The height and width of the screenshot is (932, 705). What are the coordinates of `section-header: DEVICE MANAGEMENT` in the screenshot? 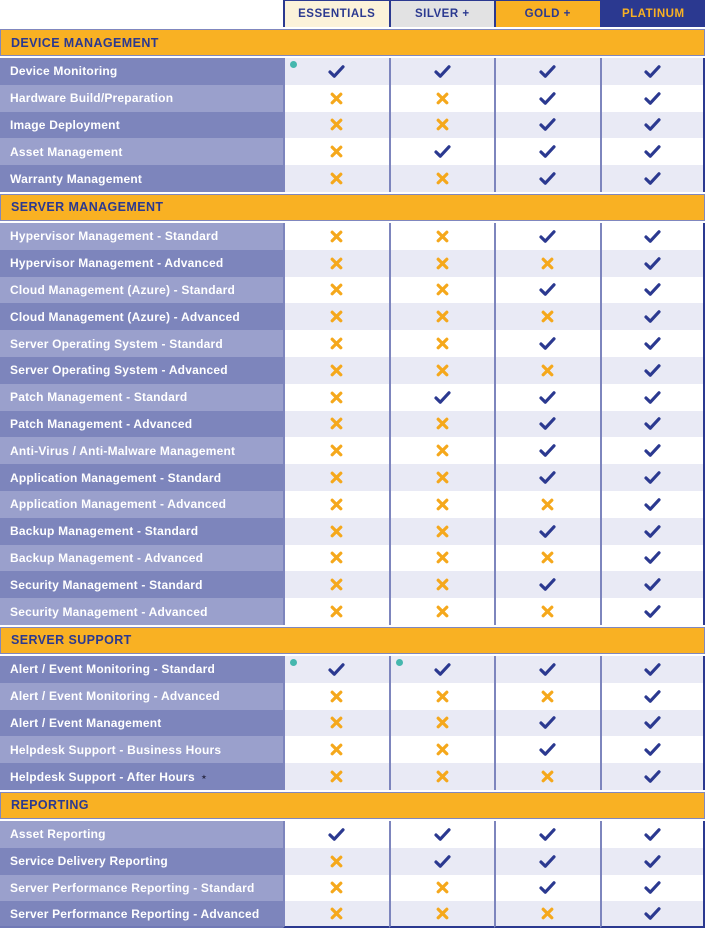 It's located at (352, 42).